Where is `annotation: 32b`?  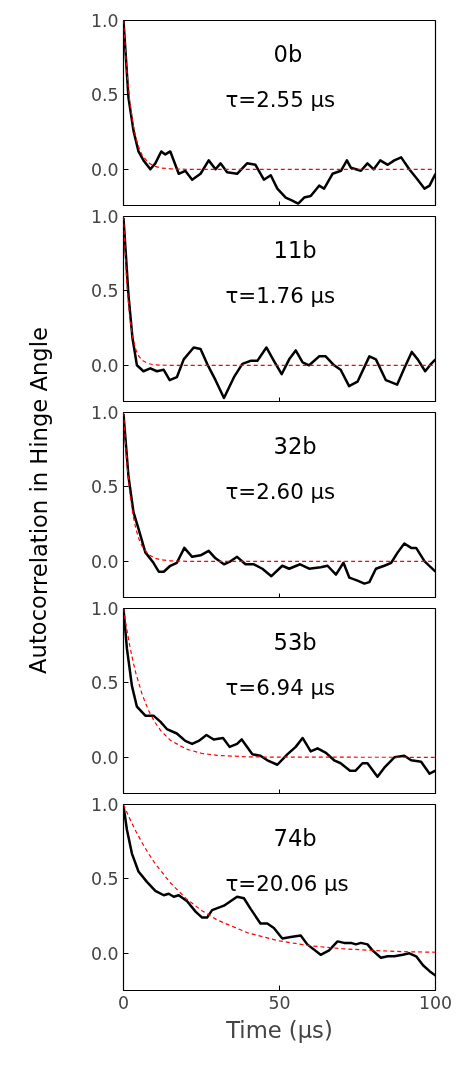
annotation: 32b is located at coordinates (295, 445).